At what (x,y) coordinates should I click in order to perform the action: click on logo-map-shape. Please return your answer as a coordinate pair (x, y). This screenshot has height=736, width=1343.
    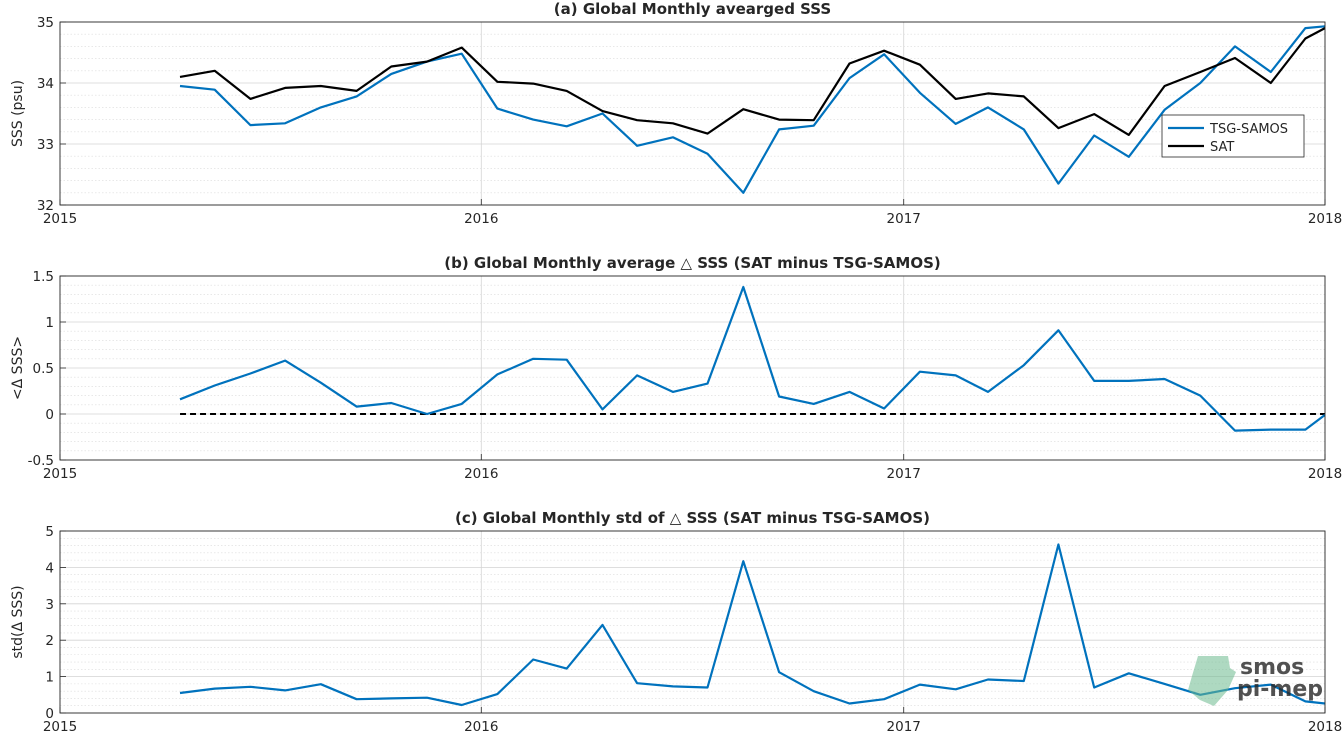
    Looking at the image, I should click on (1212, 681).